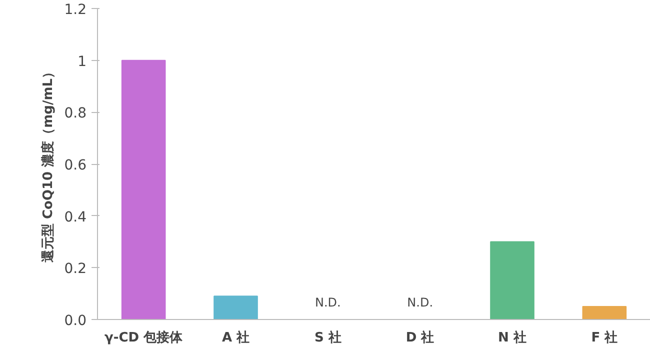  What do you see at coordinates (236, 338) in the screenshot?
I see `x-tick-label: A 社` at bounding box center [236, 338].